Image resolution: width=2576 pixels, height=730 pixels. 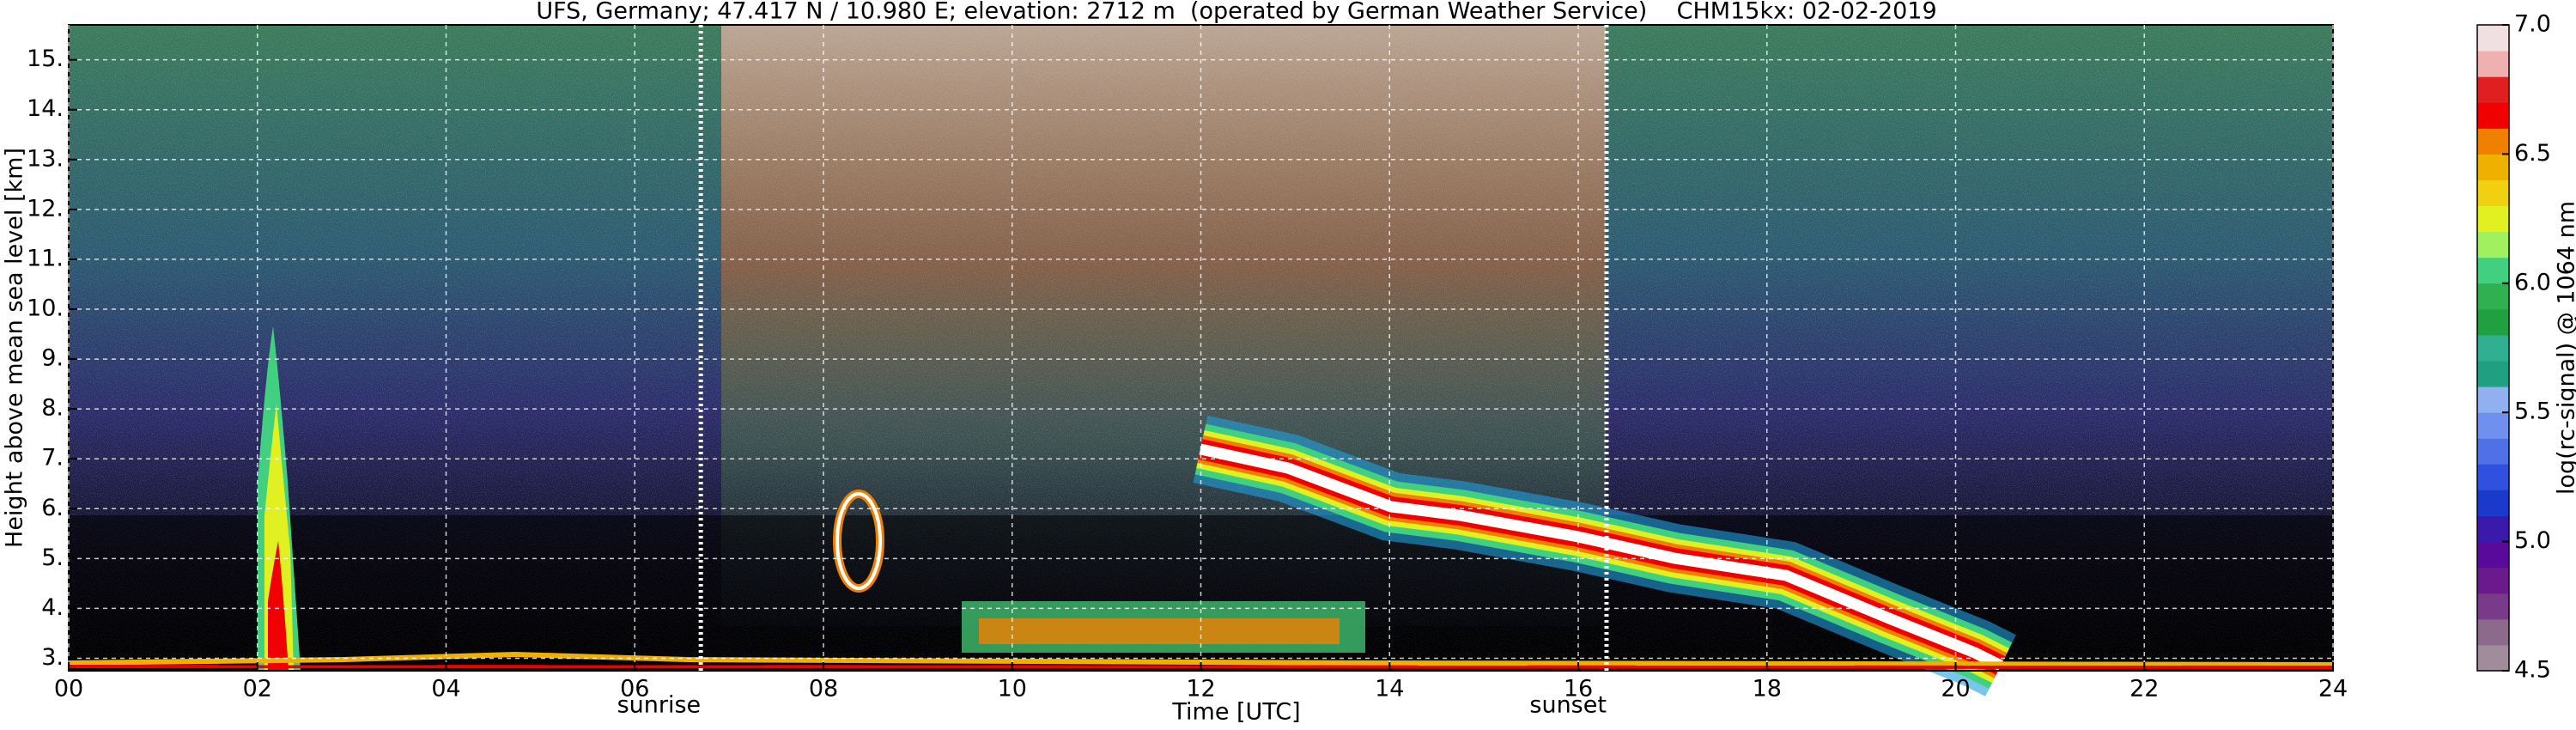 What do you see at coordinates (2532, 153) in the screenshot?
I see `colorbar-tick-label: 6.5` at bounding box center [2532, 153].